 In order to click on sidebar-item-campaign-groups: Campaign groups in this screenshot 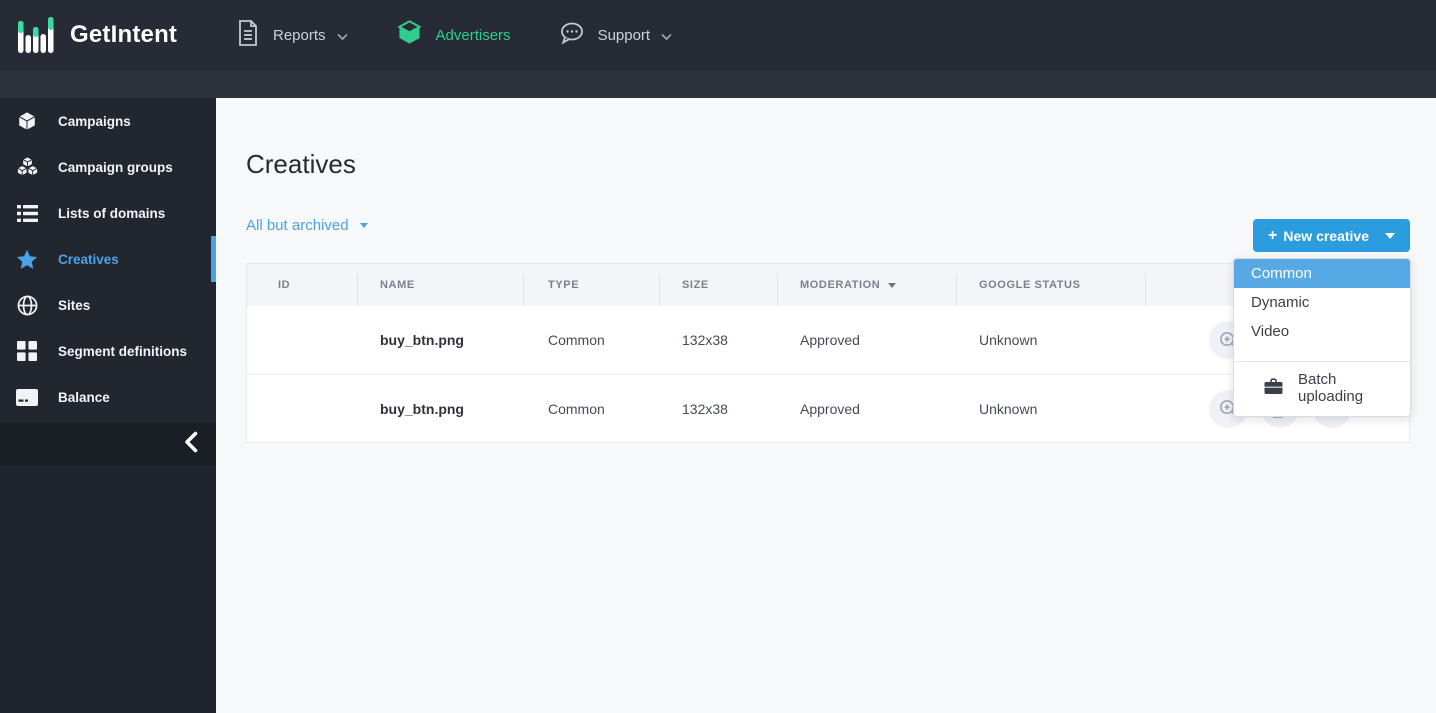, I will do `click(108, 167)`.